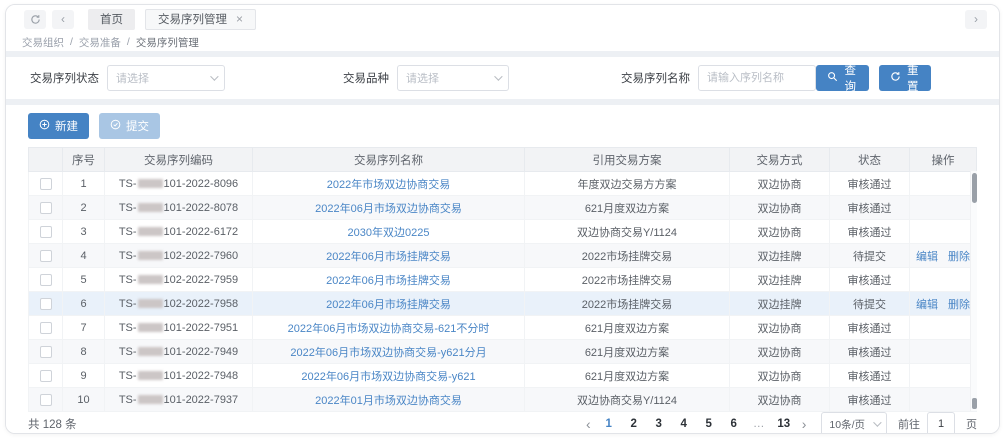 The width and height of the screenshot is (1007, 438). I want to click on row-number: 5, so click(83, 279).